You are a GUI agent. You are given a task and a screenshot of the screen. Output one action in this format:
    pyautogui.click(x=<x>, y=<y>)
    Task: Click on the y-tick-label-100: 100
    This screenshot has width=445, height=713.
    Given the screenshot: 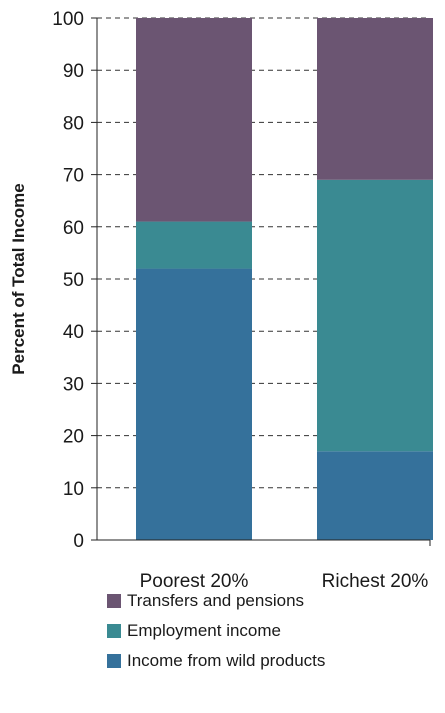 What is the action you would take?
    pyautogui.click(x=68, y=19)
    